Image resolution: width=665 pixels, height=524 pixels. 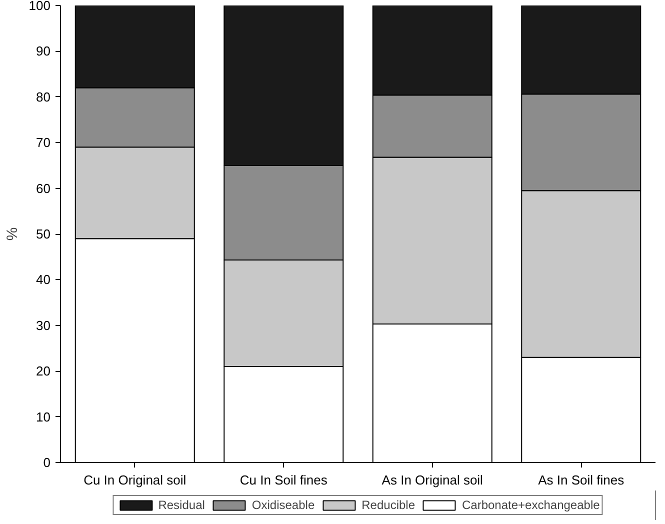 I want to click on y-tick-label: 100, so click(x=39, y=6).